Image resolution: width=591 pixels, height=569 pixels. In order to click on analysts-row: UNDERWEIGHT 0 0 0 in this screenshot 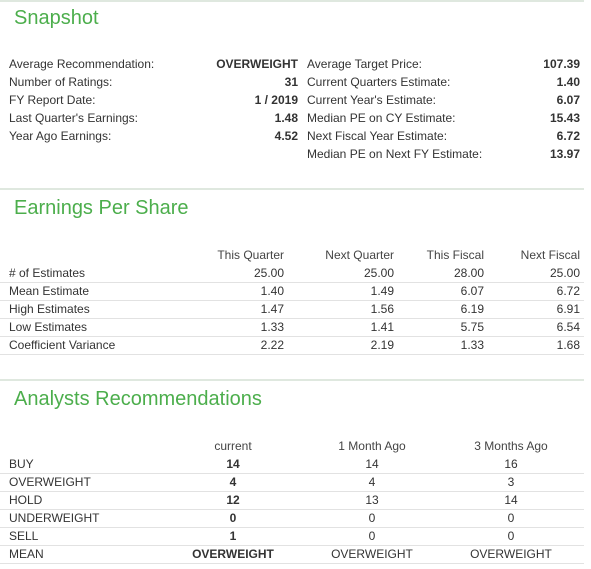, I will do `click(292, 518)`.